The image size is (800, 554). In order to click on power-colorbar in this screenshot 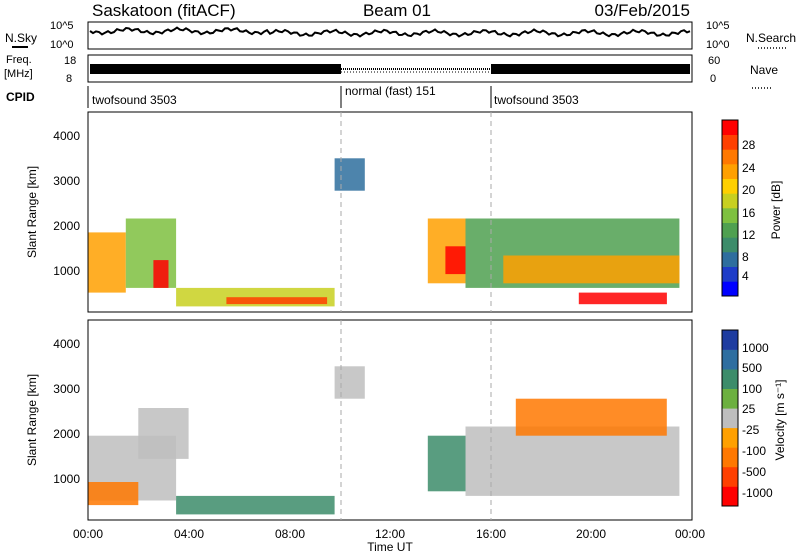, I will do `click(730, 208)`.